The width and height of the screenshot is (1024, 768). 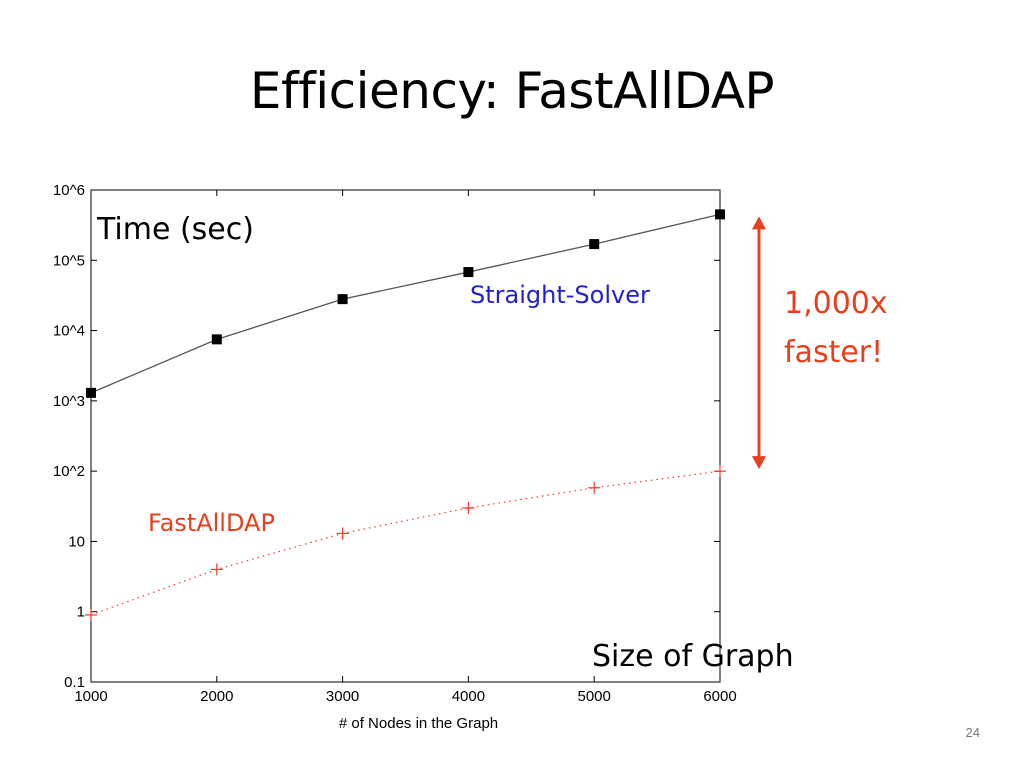 I want to click on x-axis-note: Size of Graph, so click(x=693, y=656).